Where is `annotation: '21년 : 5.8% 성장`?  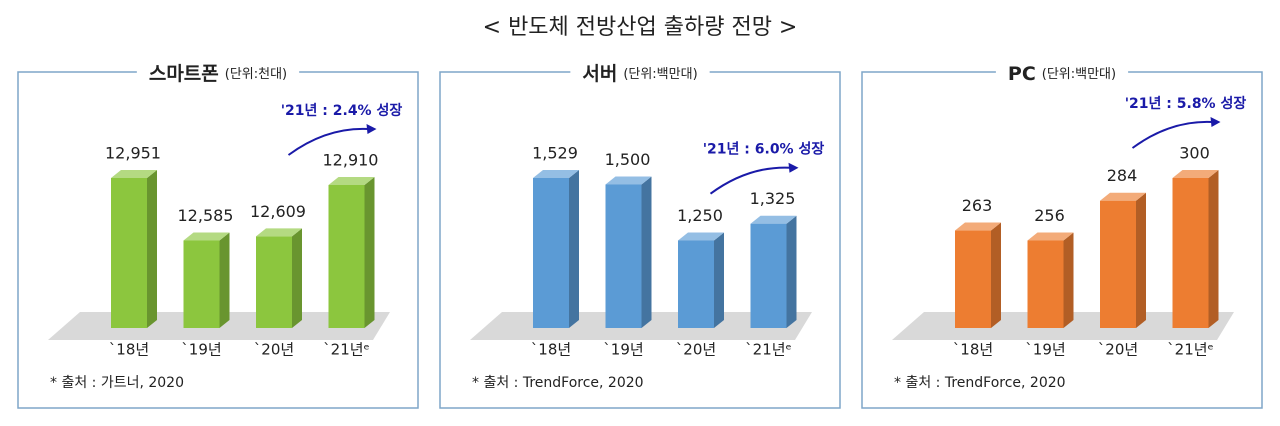
annotation: '21년 : 5.8% 성장 is located at coordinates (1186, 103).